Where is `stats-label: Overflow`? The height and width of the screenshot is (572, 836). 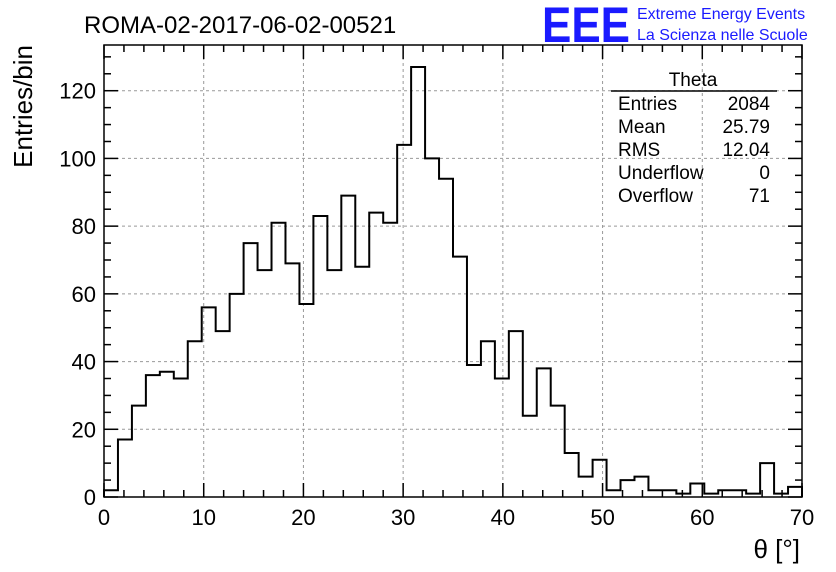
stats-label: Overflow is located at coordinates (655, 196).